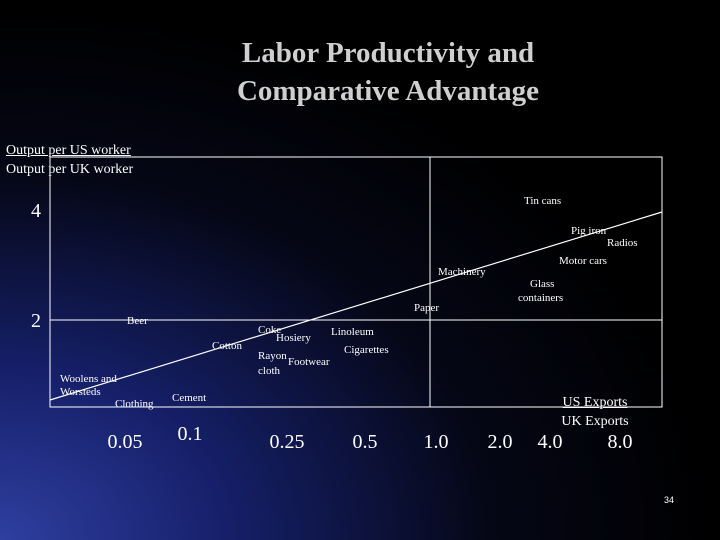 The width and height of the screenshot is (720, 540). Describe the element at coordinates (365, 442) in the screenshot. I see `x-tick-label: 0.5` at that location.